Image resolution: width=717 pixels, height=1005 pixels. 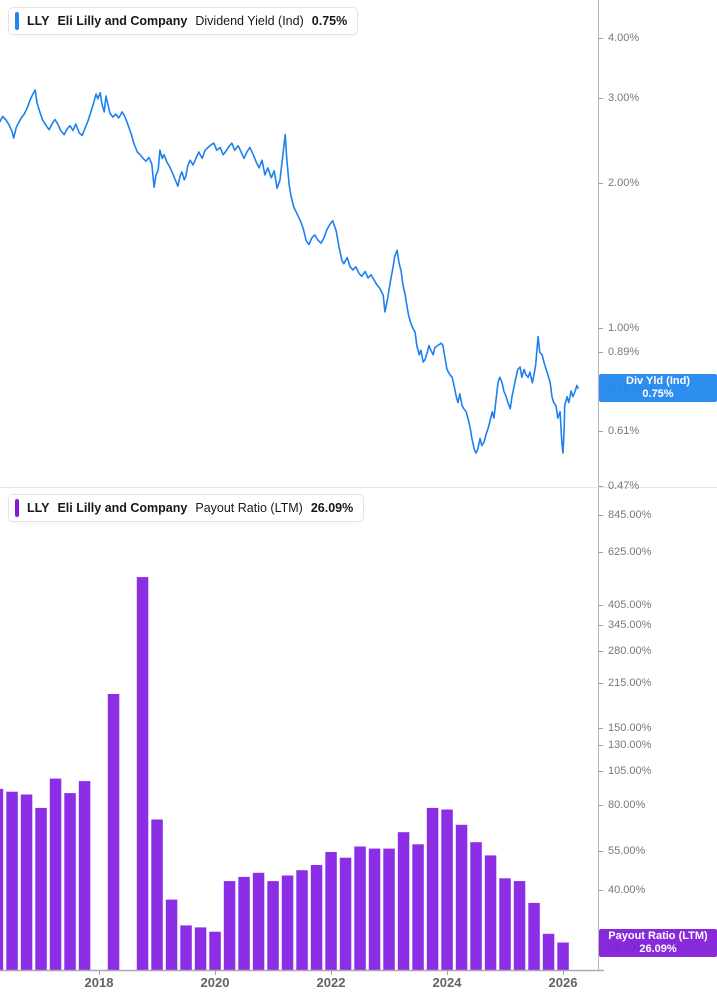 What do you see at coordinates (624, 328) in the screenshot?
I see `axis-tick-label: 1.00%` at bounding box center [624, 328].